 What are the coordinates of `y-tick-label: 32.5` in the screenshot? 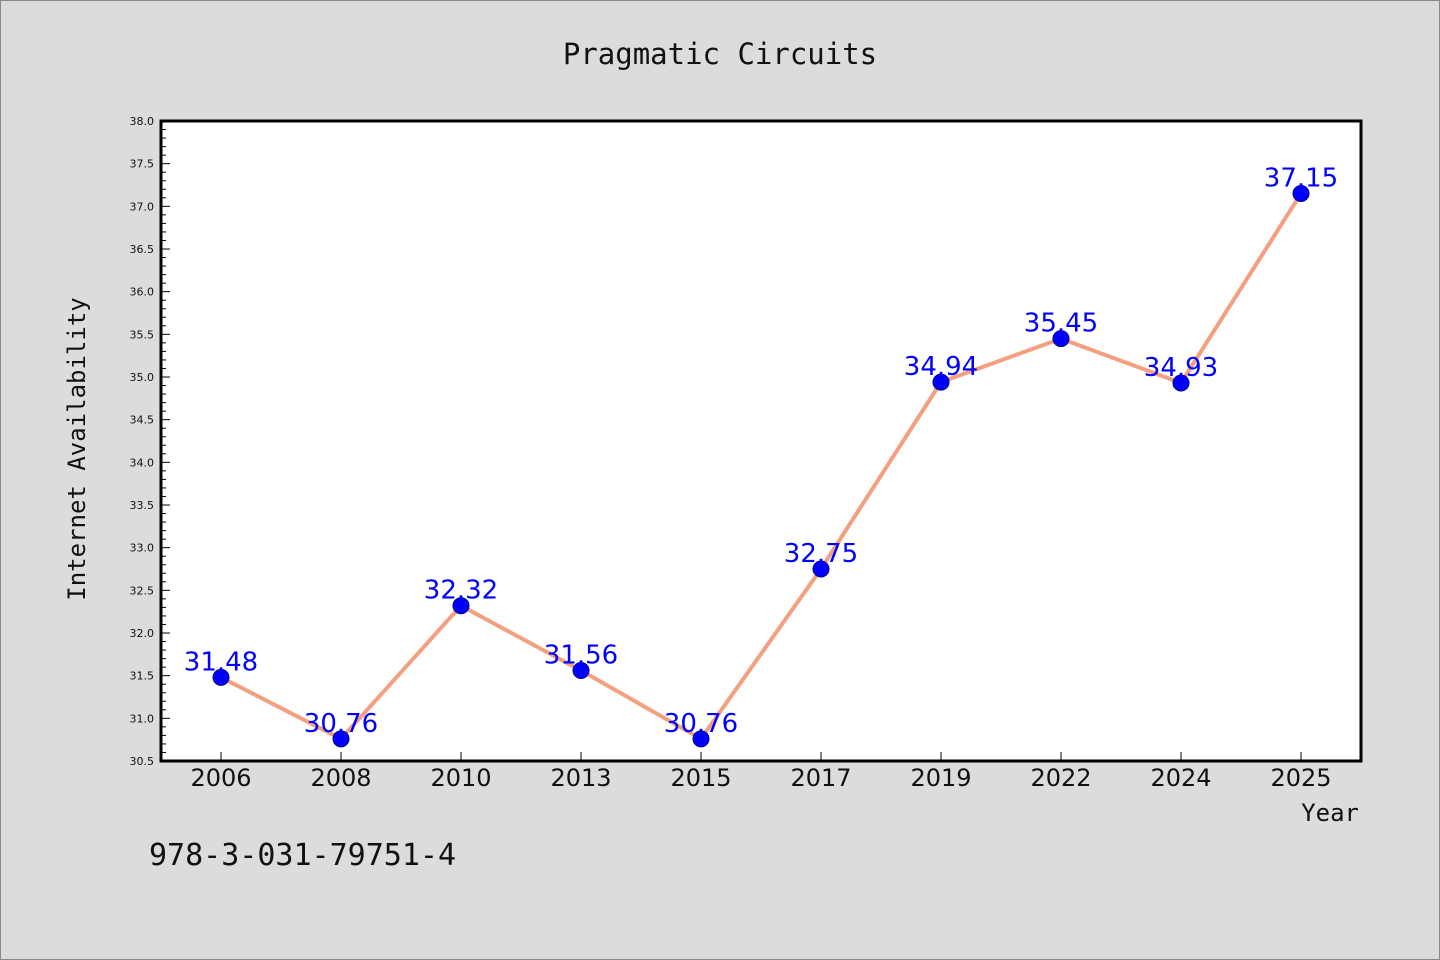 It's located at (142, 590).